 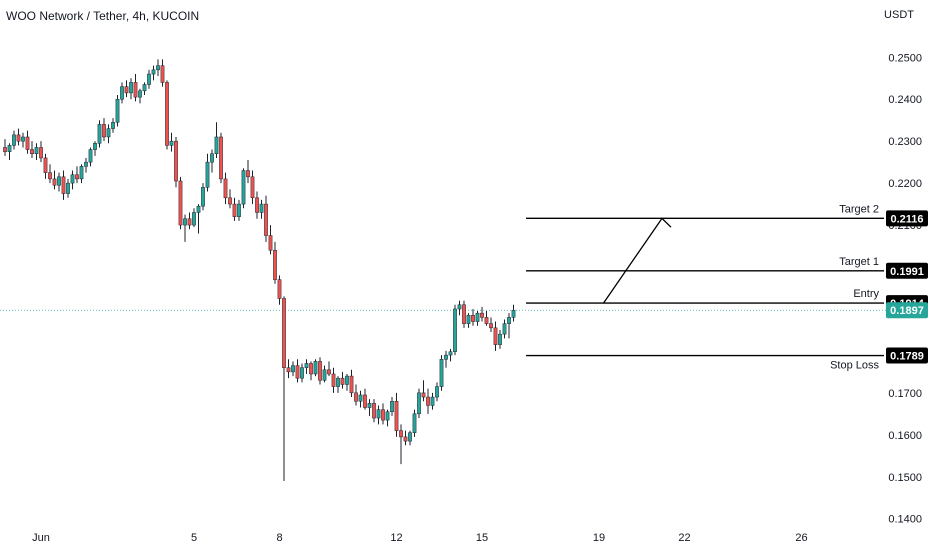 I want to click on time-tick-label: 12, so click(x=396, y=538).